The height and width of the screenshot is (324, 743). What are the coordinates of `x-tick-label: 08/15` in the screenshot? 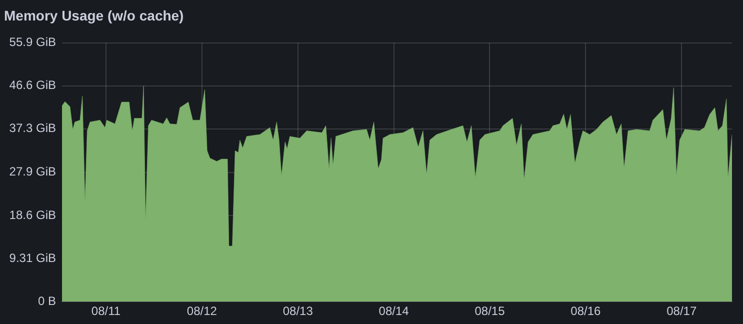 It's located at (490, 311).